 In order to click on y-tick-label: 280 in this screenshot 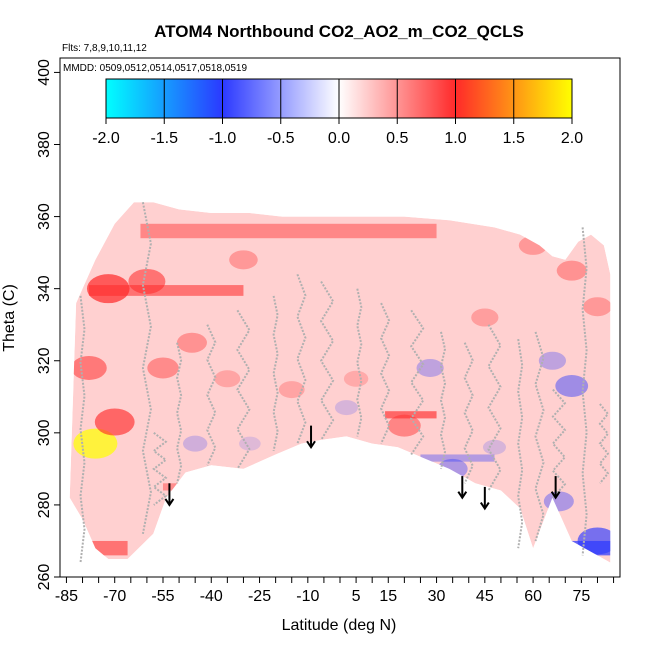, I will do `click(44, 504)`.